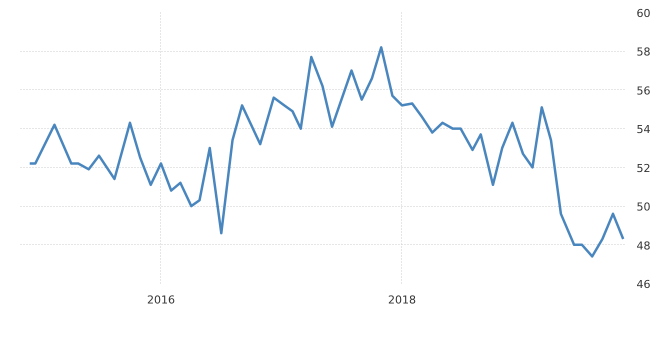 This screenshot has height=353, width=665. I want to click on y-tick-label: 52, so click(643, 168).